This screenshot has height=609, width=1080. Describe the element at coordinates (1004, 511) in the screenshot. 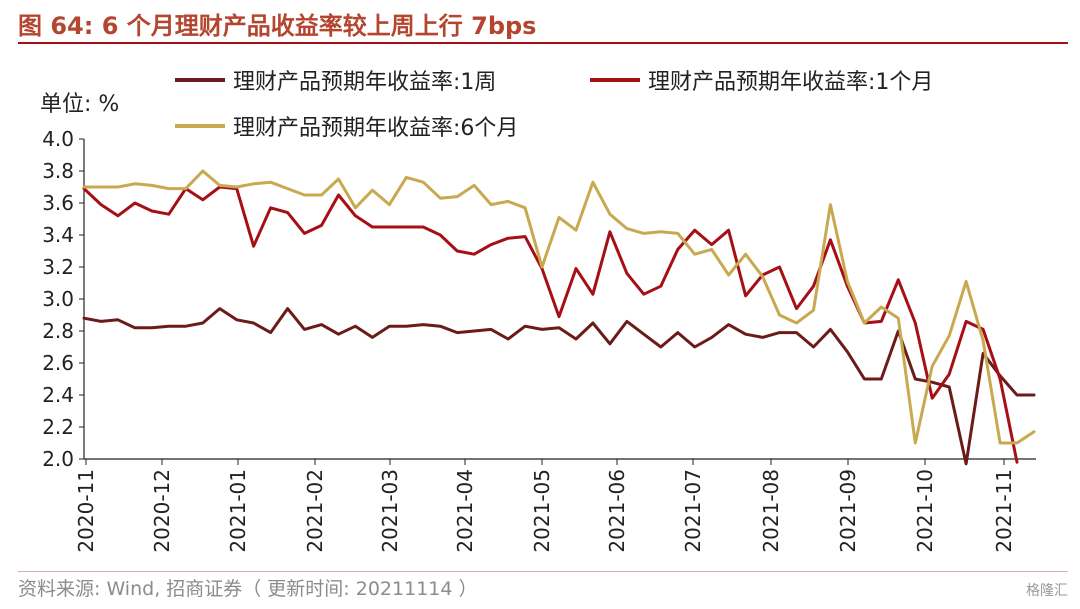

I see `x-tick-label: 2021-11` at that location.